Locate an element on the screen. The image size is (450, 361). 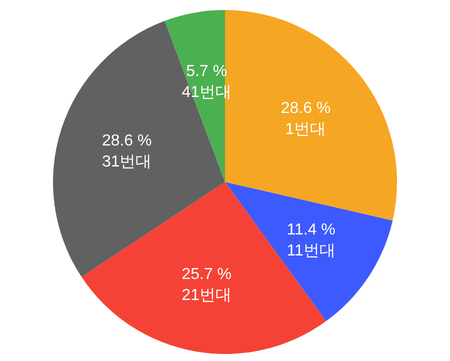
data-label: 11.4 % is located at coordinates (311, 229).